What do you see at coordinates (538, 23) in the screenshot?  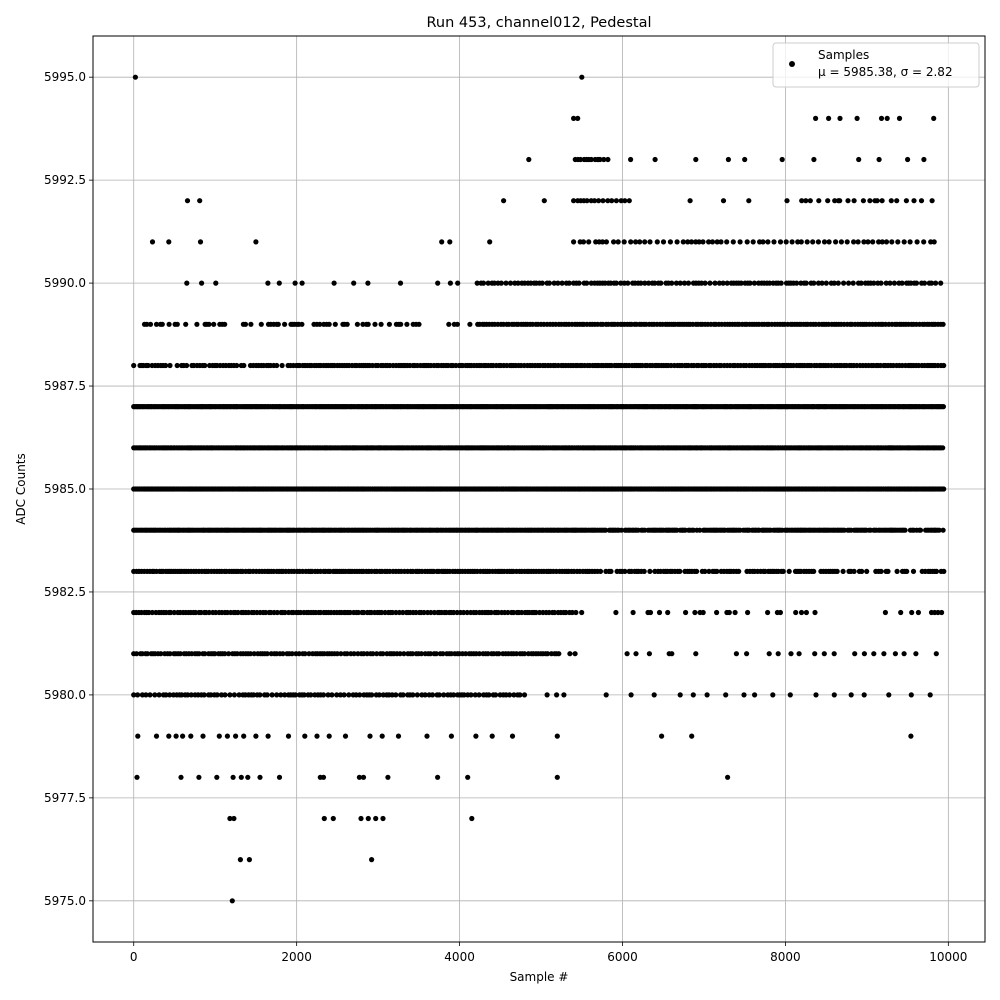 I see `chart-title: Run 453, channel012, Pedestal` at bounding box center [538, 23].